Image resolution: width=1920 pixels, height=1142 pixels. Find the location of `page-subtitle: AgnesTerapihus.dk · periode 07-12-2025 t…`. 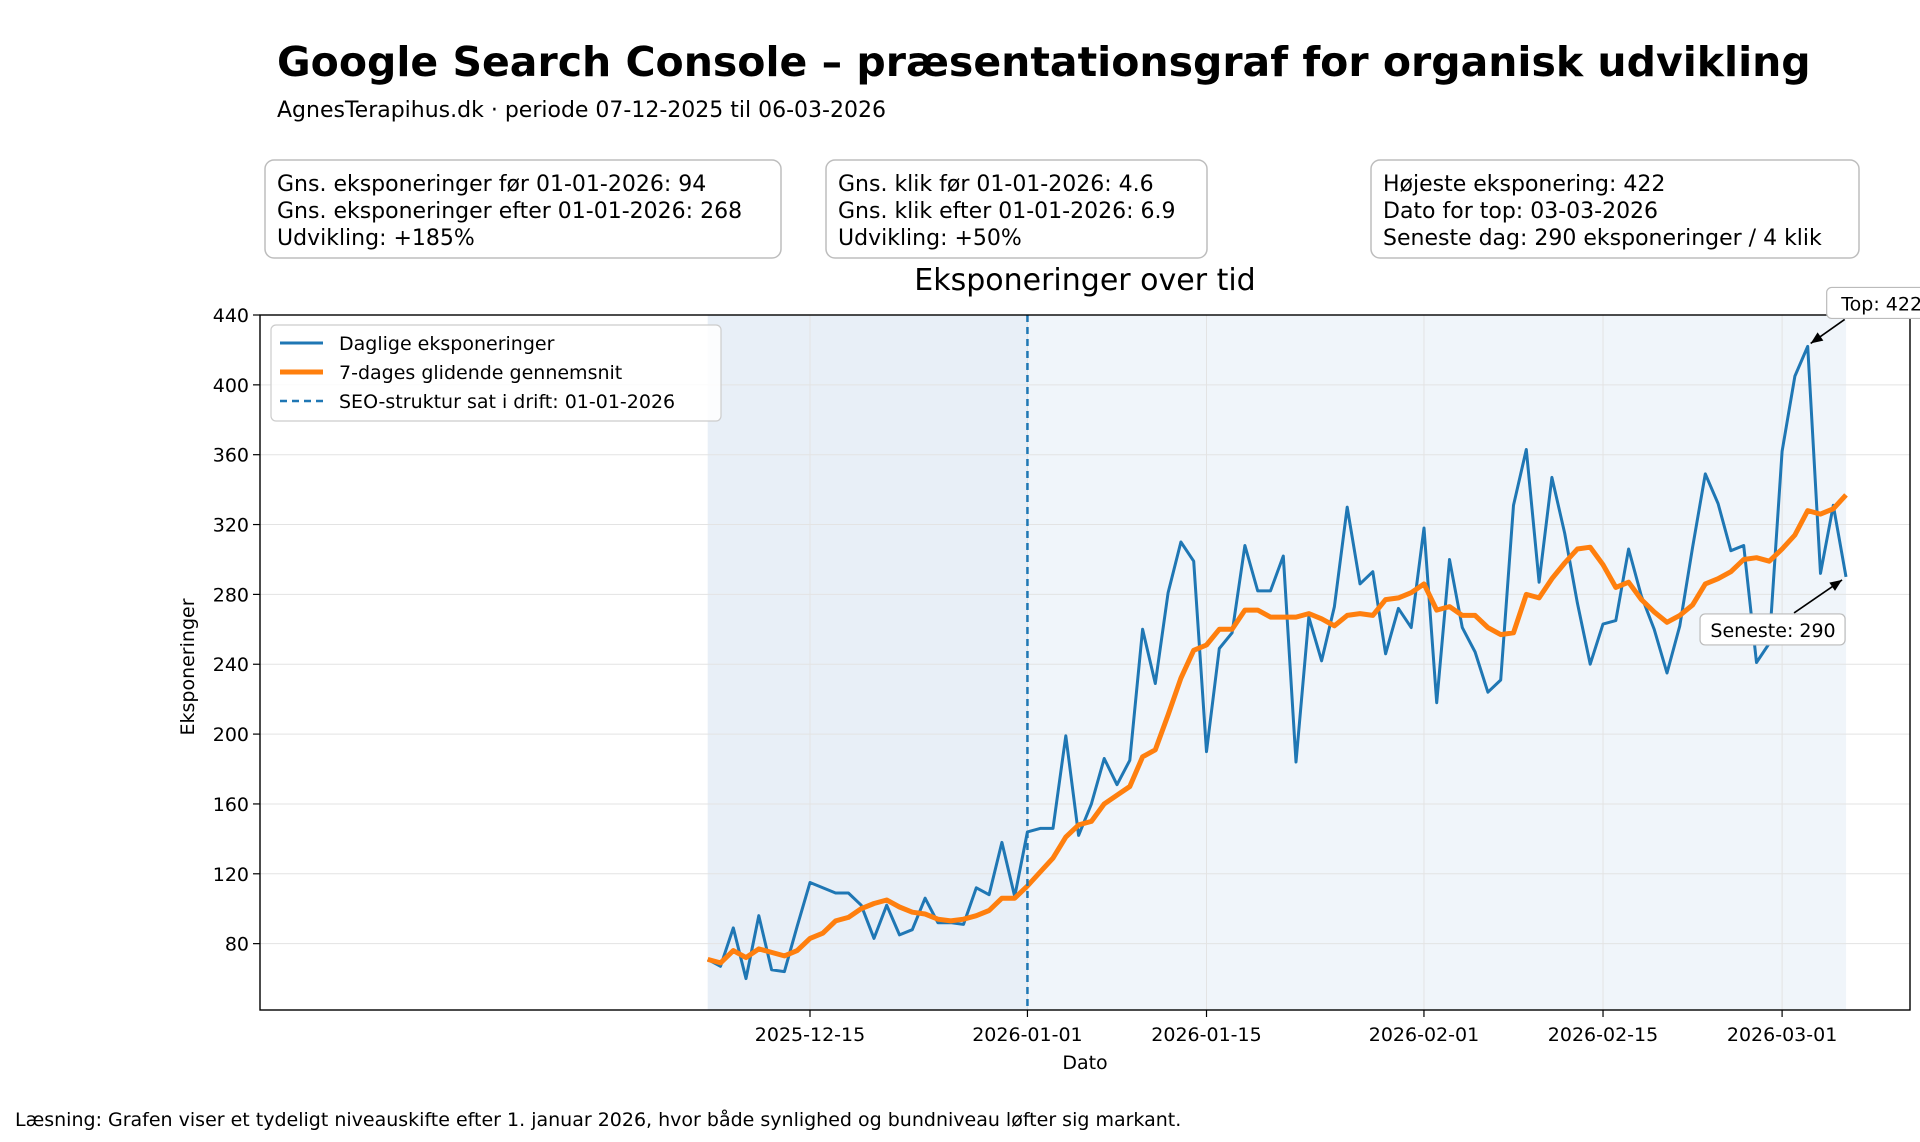

page-subtitle: AgnesTerapihus.dk · periode 07-12-2025 t… is located at coordinates (581, 110).